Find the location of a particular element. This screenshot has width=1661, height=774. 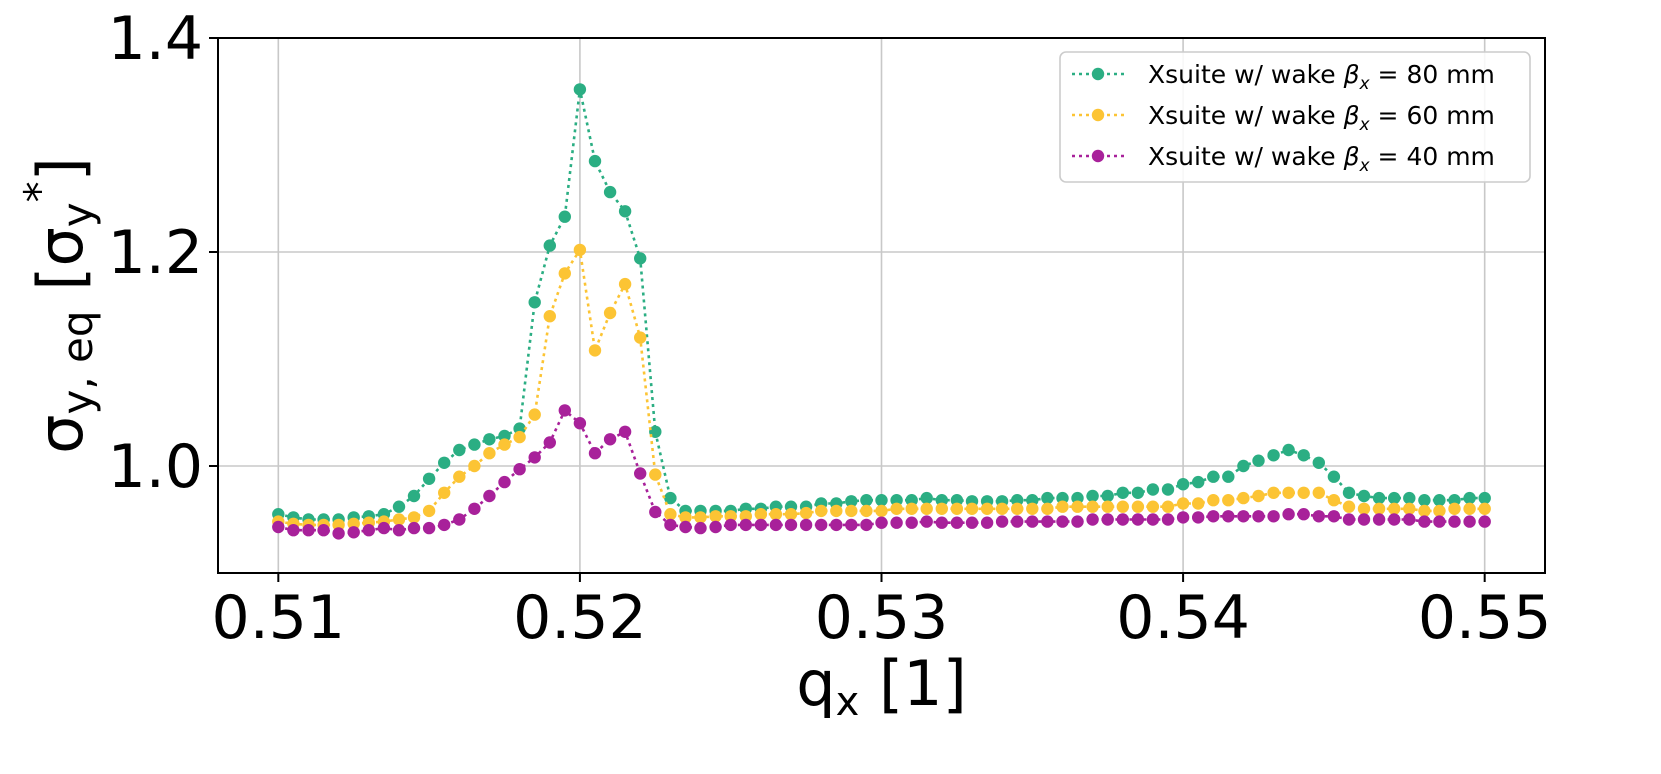

legend-label: Xsuite w/ wake βx = 40 mm is located at coordinates (1321, 159).